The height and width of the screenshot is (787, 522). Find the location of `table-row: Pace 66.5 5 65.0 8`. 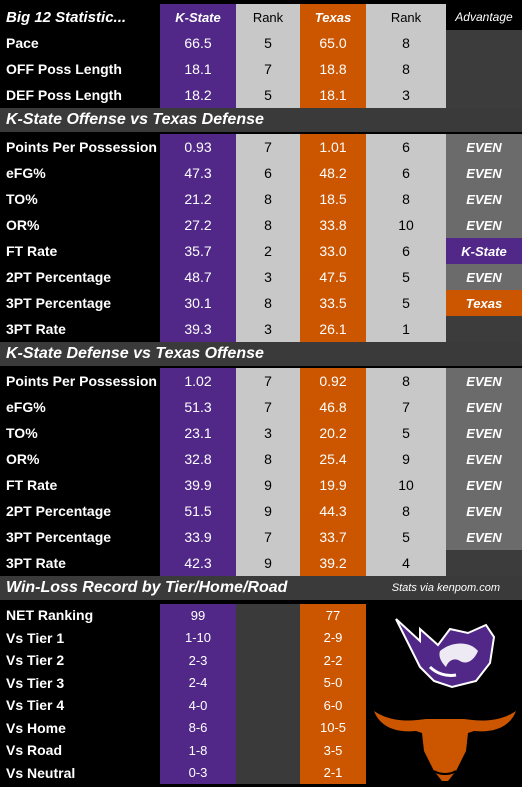

table-row: Pace 66.5 5 65.0 8 is located at coordinates (261, 43).